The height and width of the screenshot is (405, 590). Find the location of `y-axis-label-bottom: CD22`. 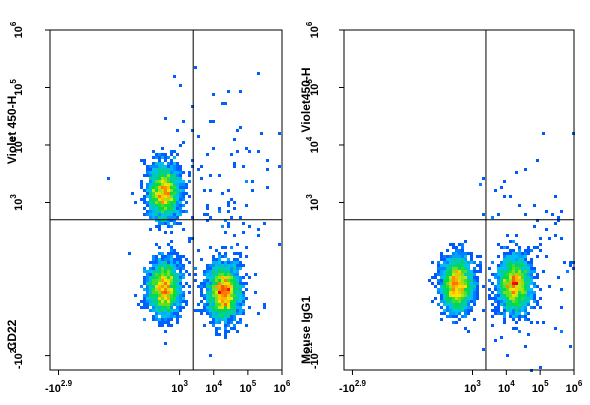

y-axis-label-bottom: CD22 is located at coordinates (12, 334).